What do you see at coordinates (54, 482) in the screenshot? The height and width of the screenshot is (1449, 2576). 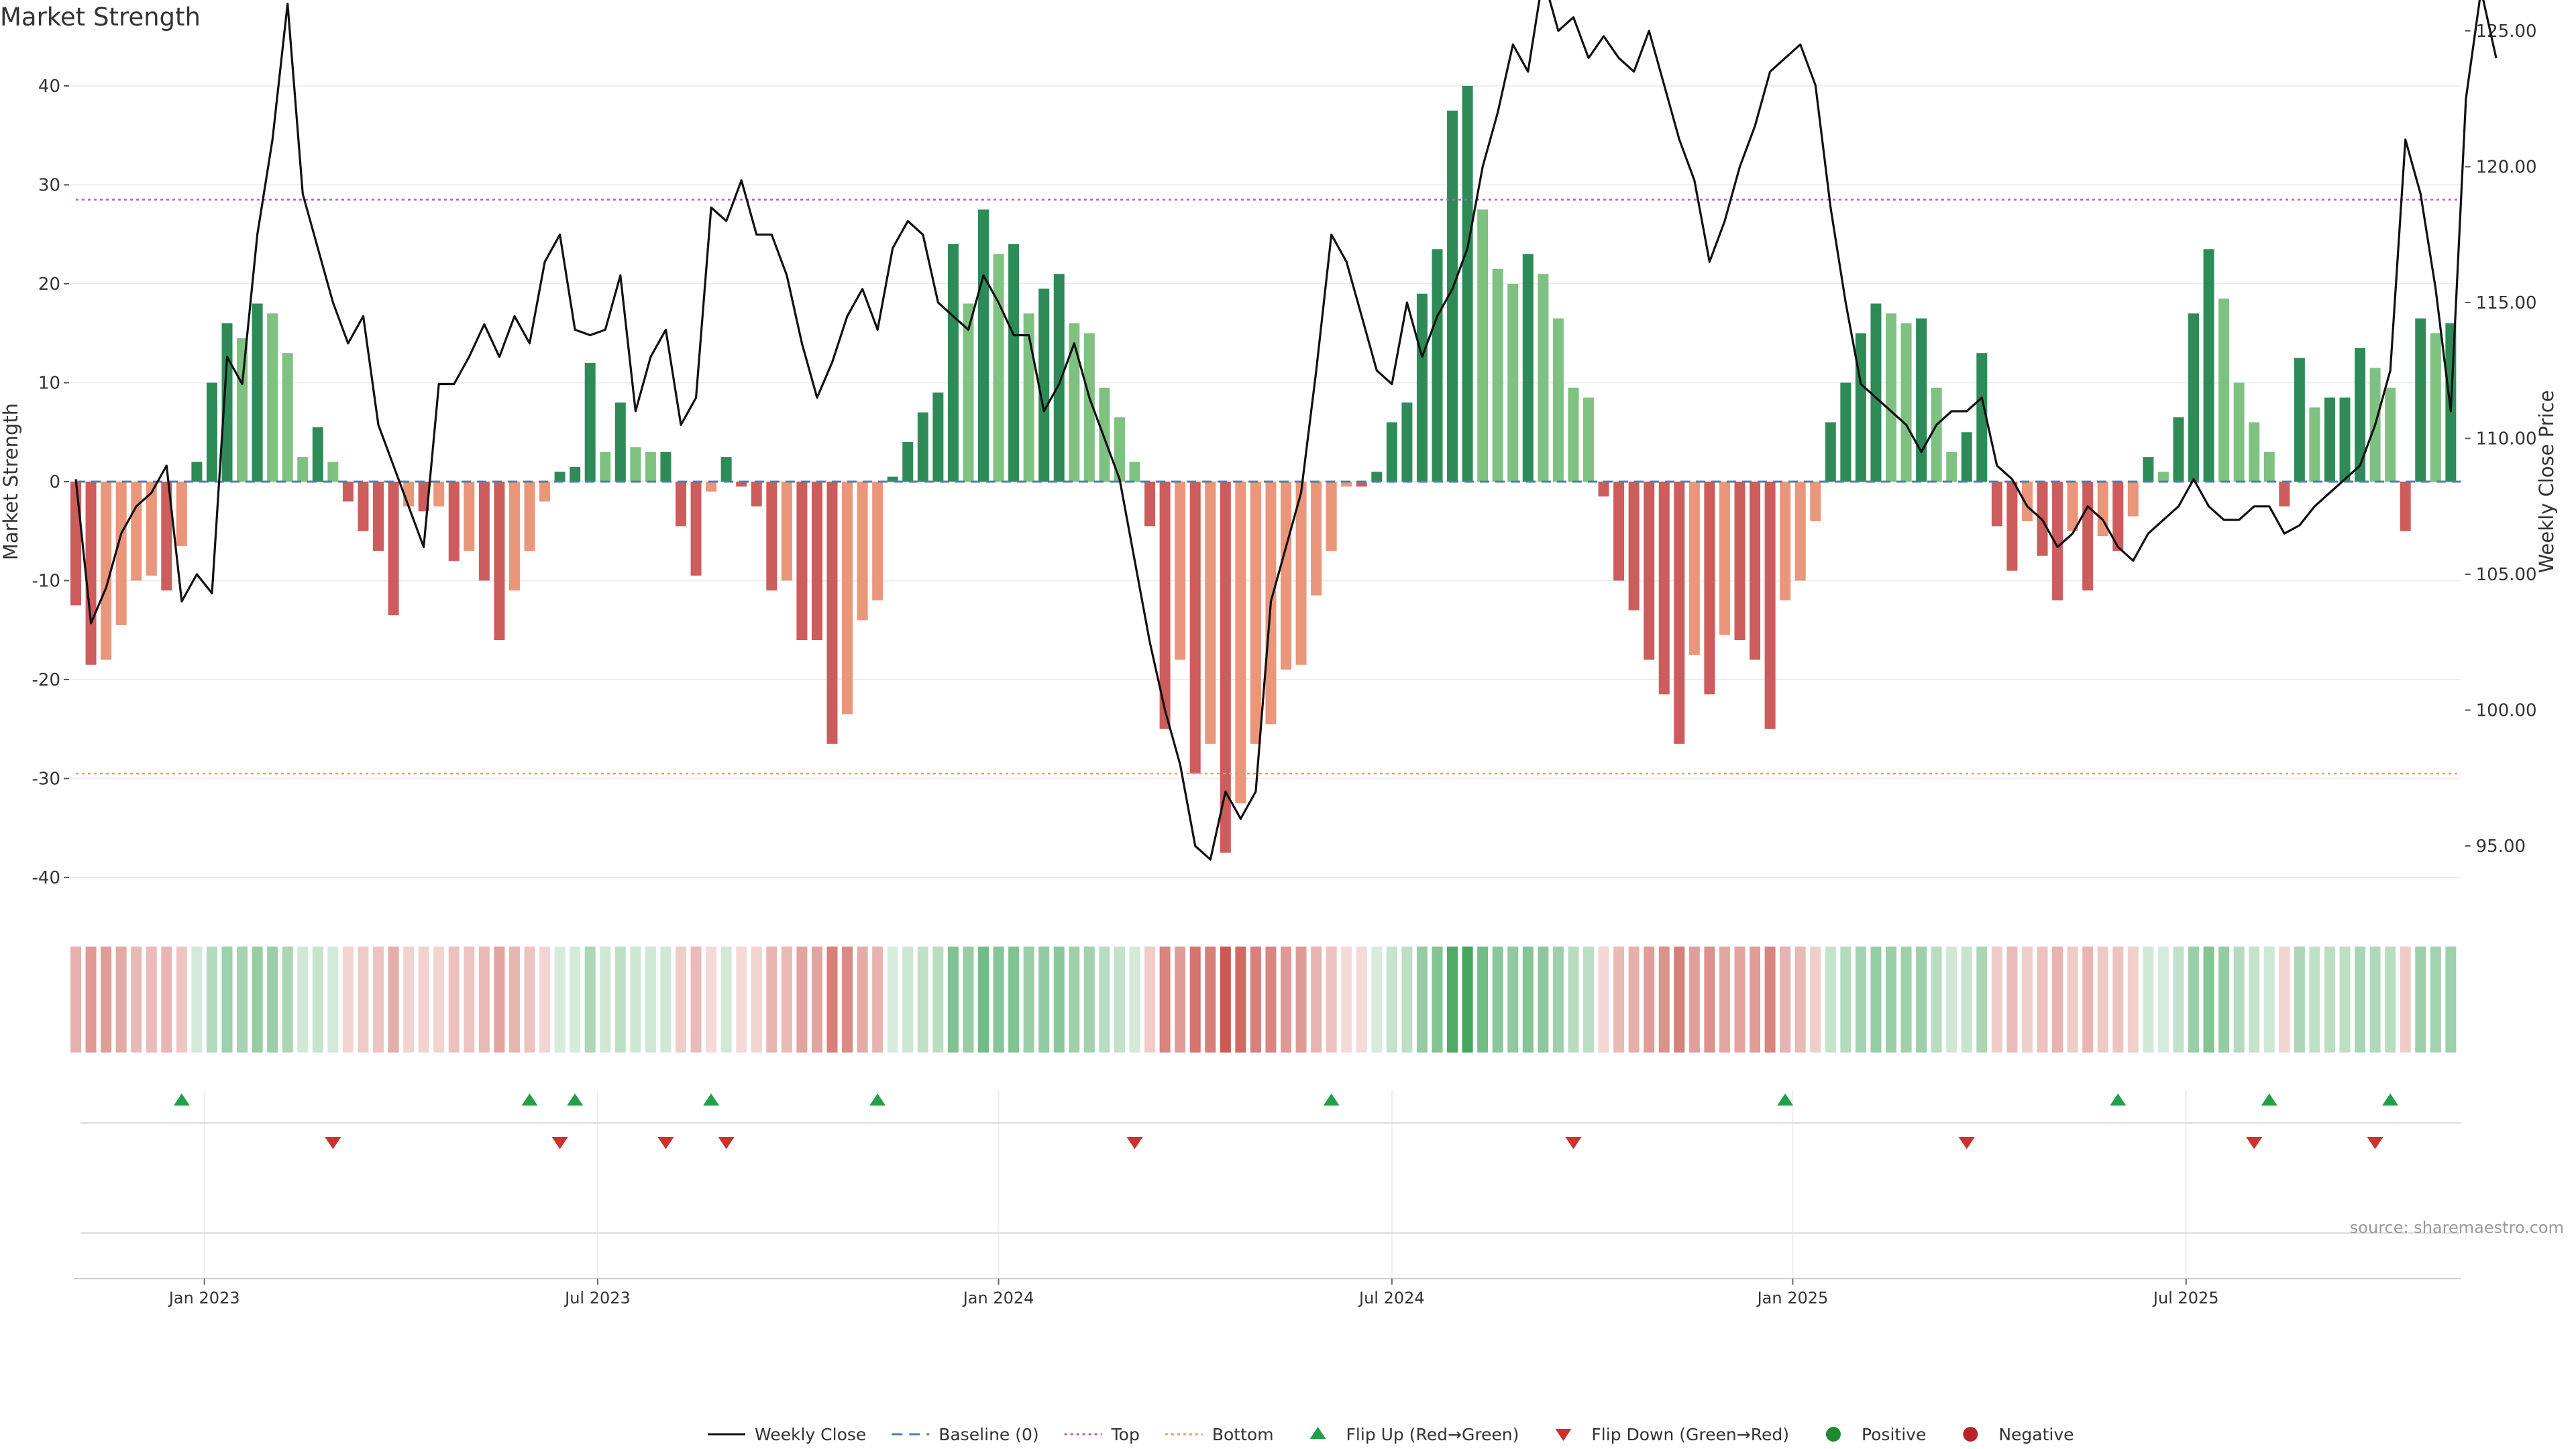 I see `y-tick-label: 0` at bounding box center [54, 482].